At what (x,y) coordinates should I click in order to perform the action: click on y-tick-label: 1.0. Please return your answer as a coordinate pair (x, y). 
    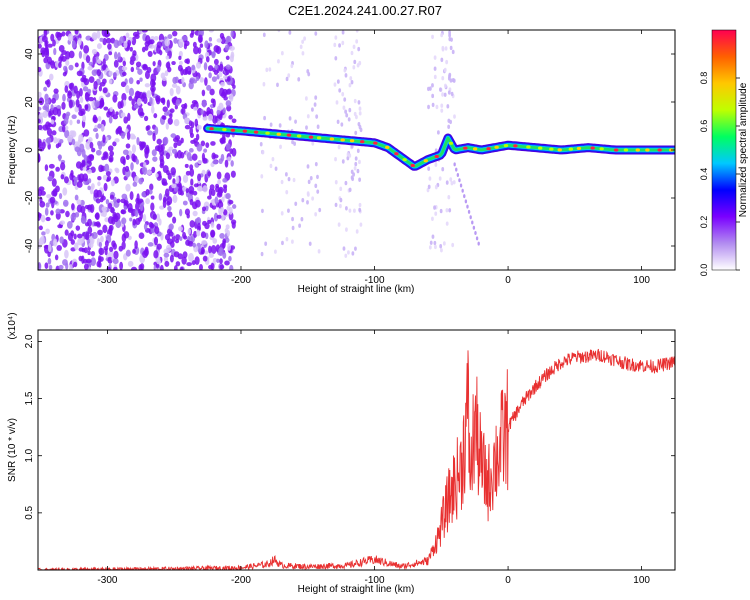
    Looking at the image, I should click on (29, 455).